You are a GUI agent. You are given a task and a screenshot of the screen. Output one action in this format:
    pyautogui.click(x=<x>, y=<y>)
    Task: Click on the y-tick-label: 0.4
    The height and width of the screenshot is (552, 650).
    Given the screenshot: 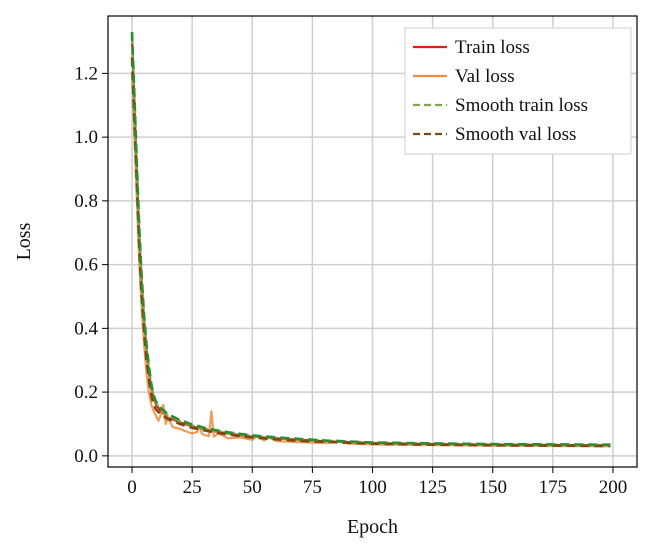 What is the action you would take?
    pyautogui.click(x=86, y=328)
    